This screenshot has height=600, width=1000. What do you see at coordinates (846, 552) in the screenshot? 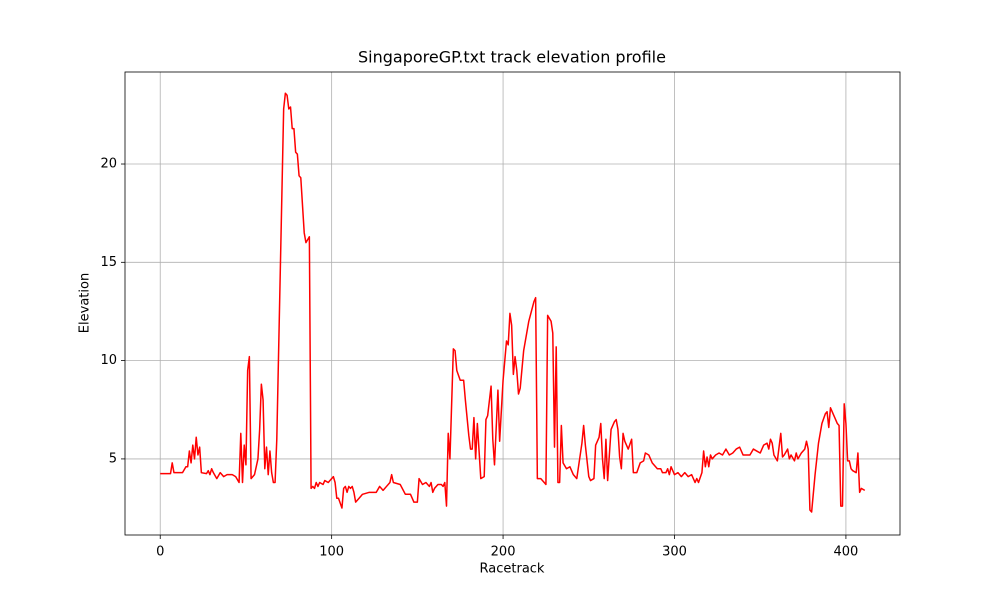
I see `x-tick-label: 400` at bounding box center [846, 552].